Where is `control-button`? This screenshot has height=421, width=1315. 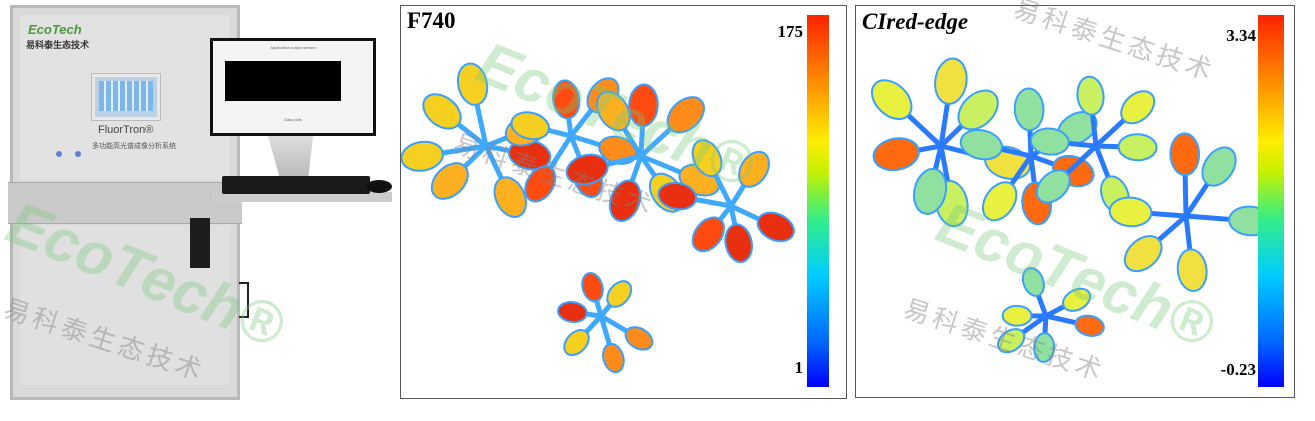 control-button is located at coordinates (78, 154).